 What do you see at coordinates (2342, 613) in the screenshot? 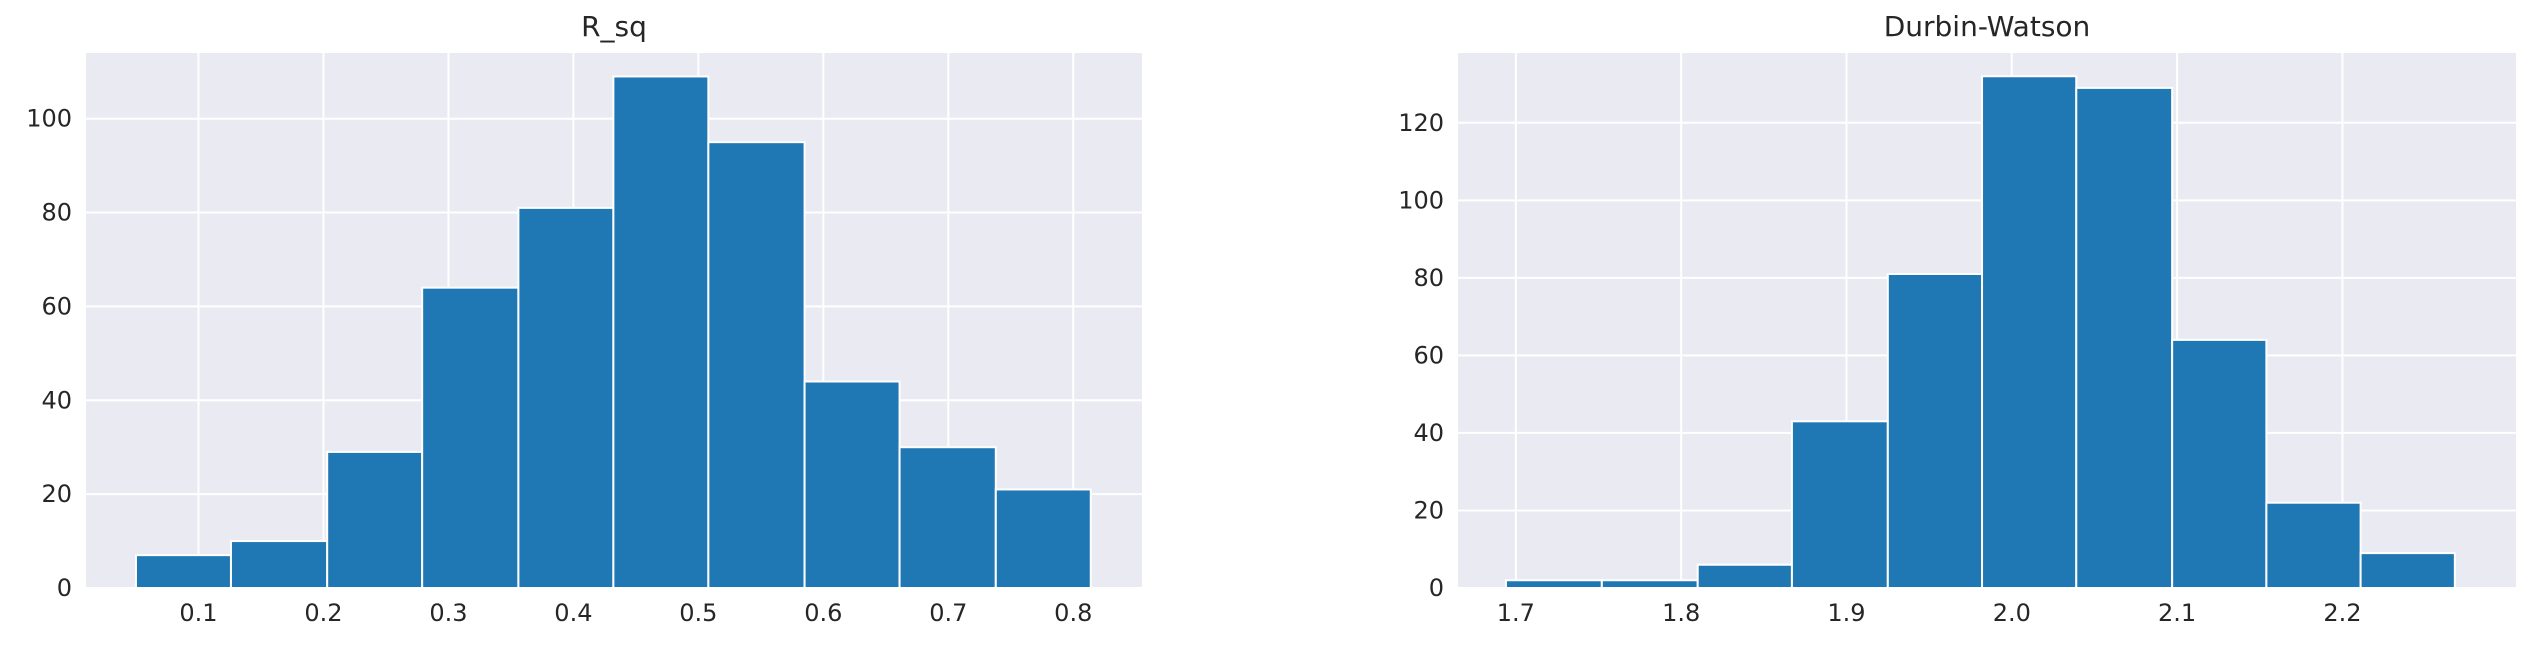
I see `x-tick-label: 2.2` at bounding box center [2342, 613].